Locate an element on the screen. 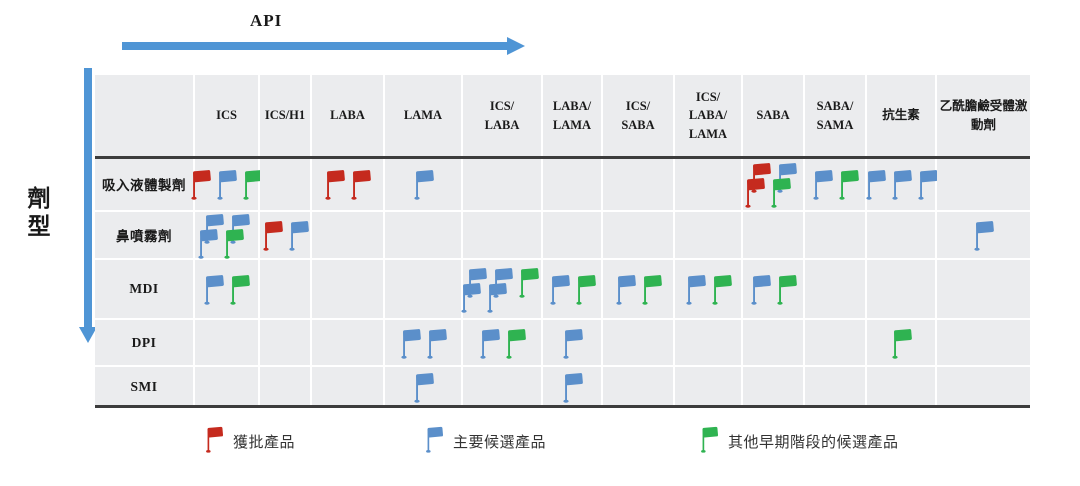 The width and height of the screenshot is (1080, 486). row-header-2: MDI is located at coordinates (144, 289).